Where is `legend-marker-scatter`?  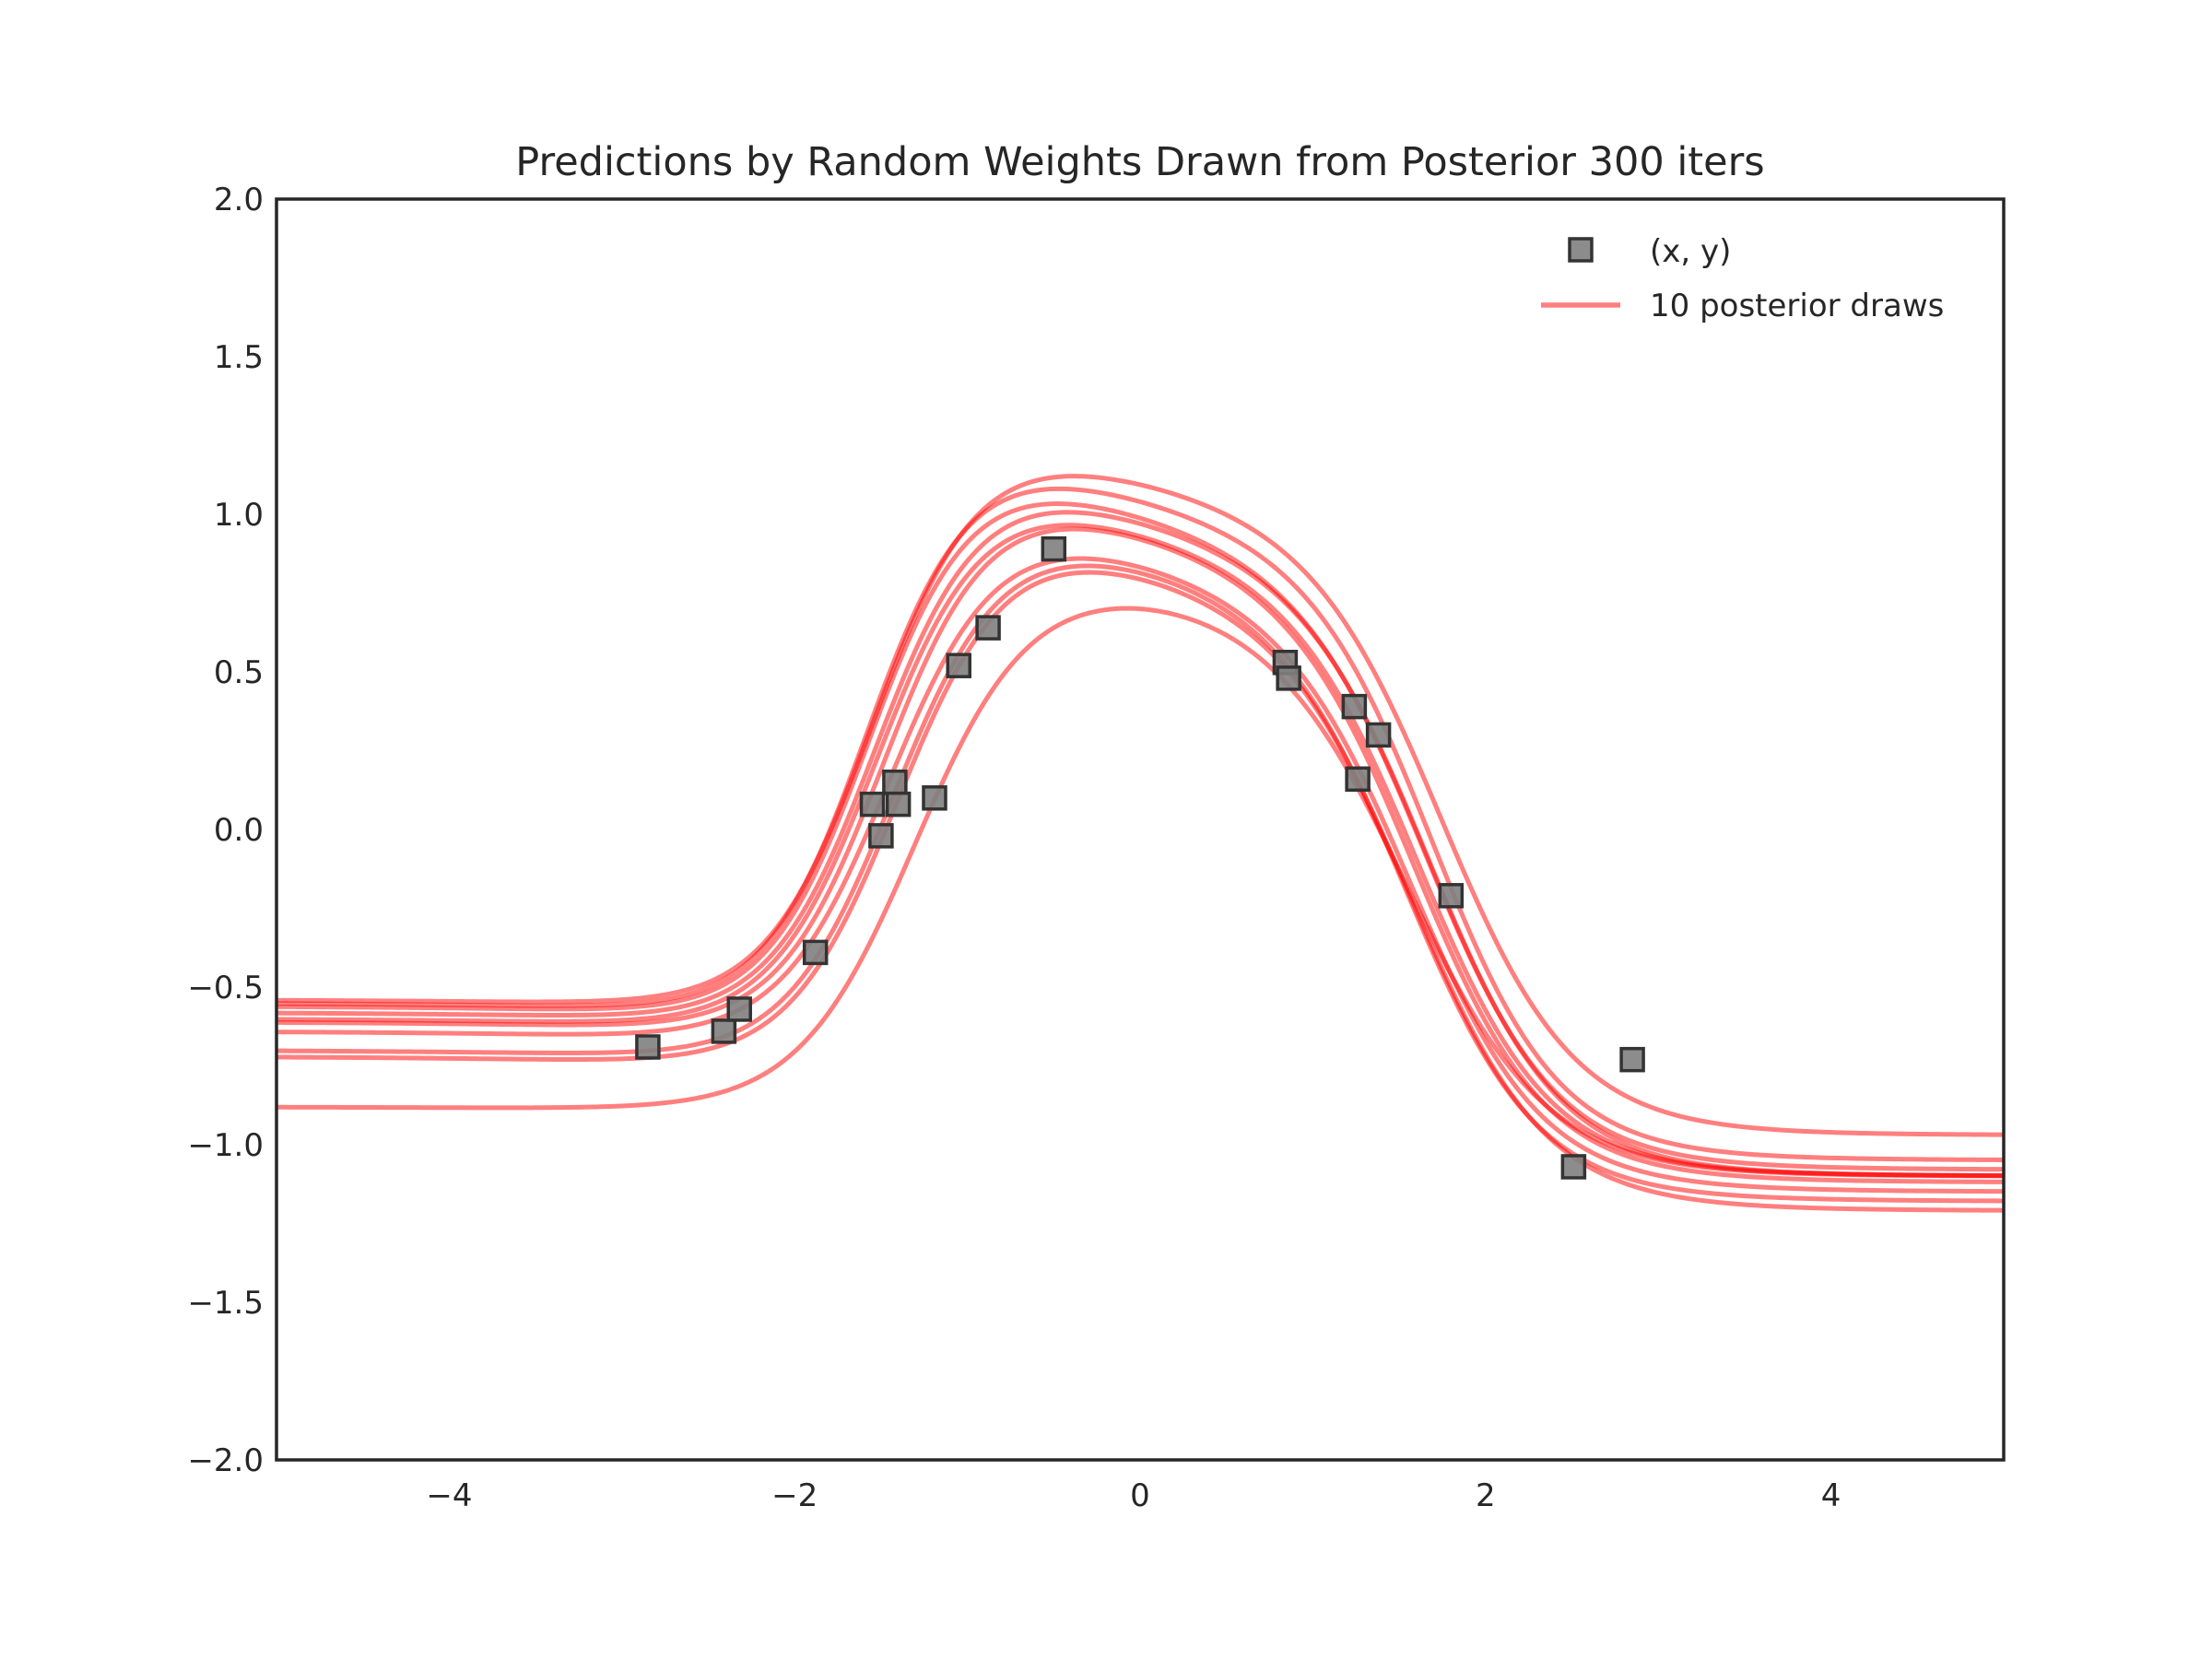 legend-marker-scatter is located at coordinates (1581, 250).